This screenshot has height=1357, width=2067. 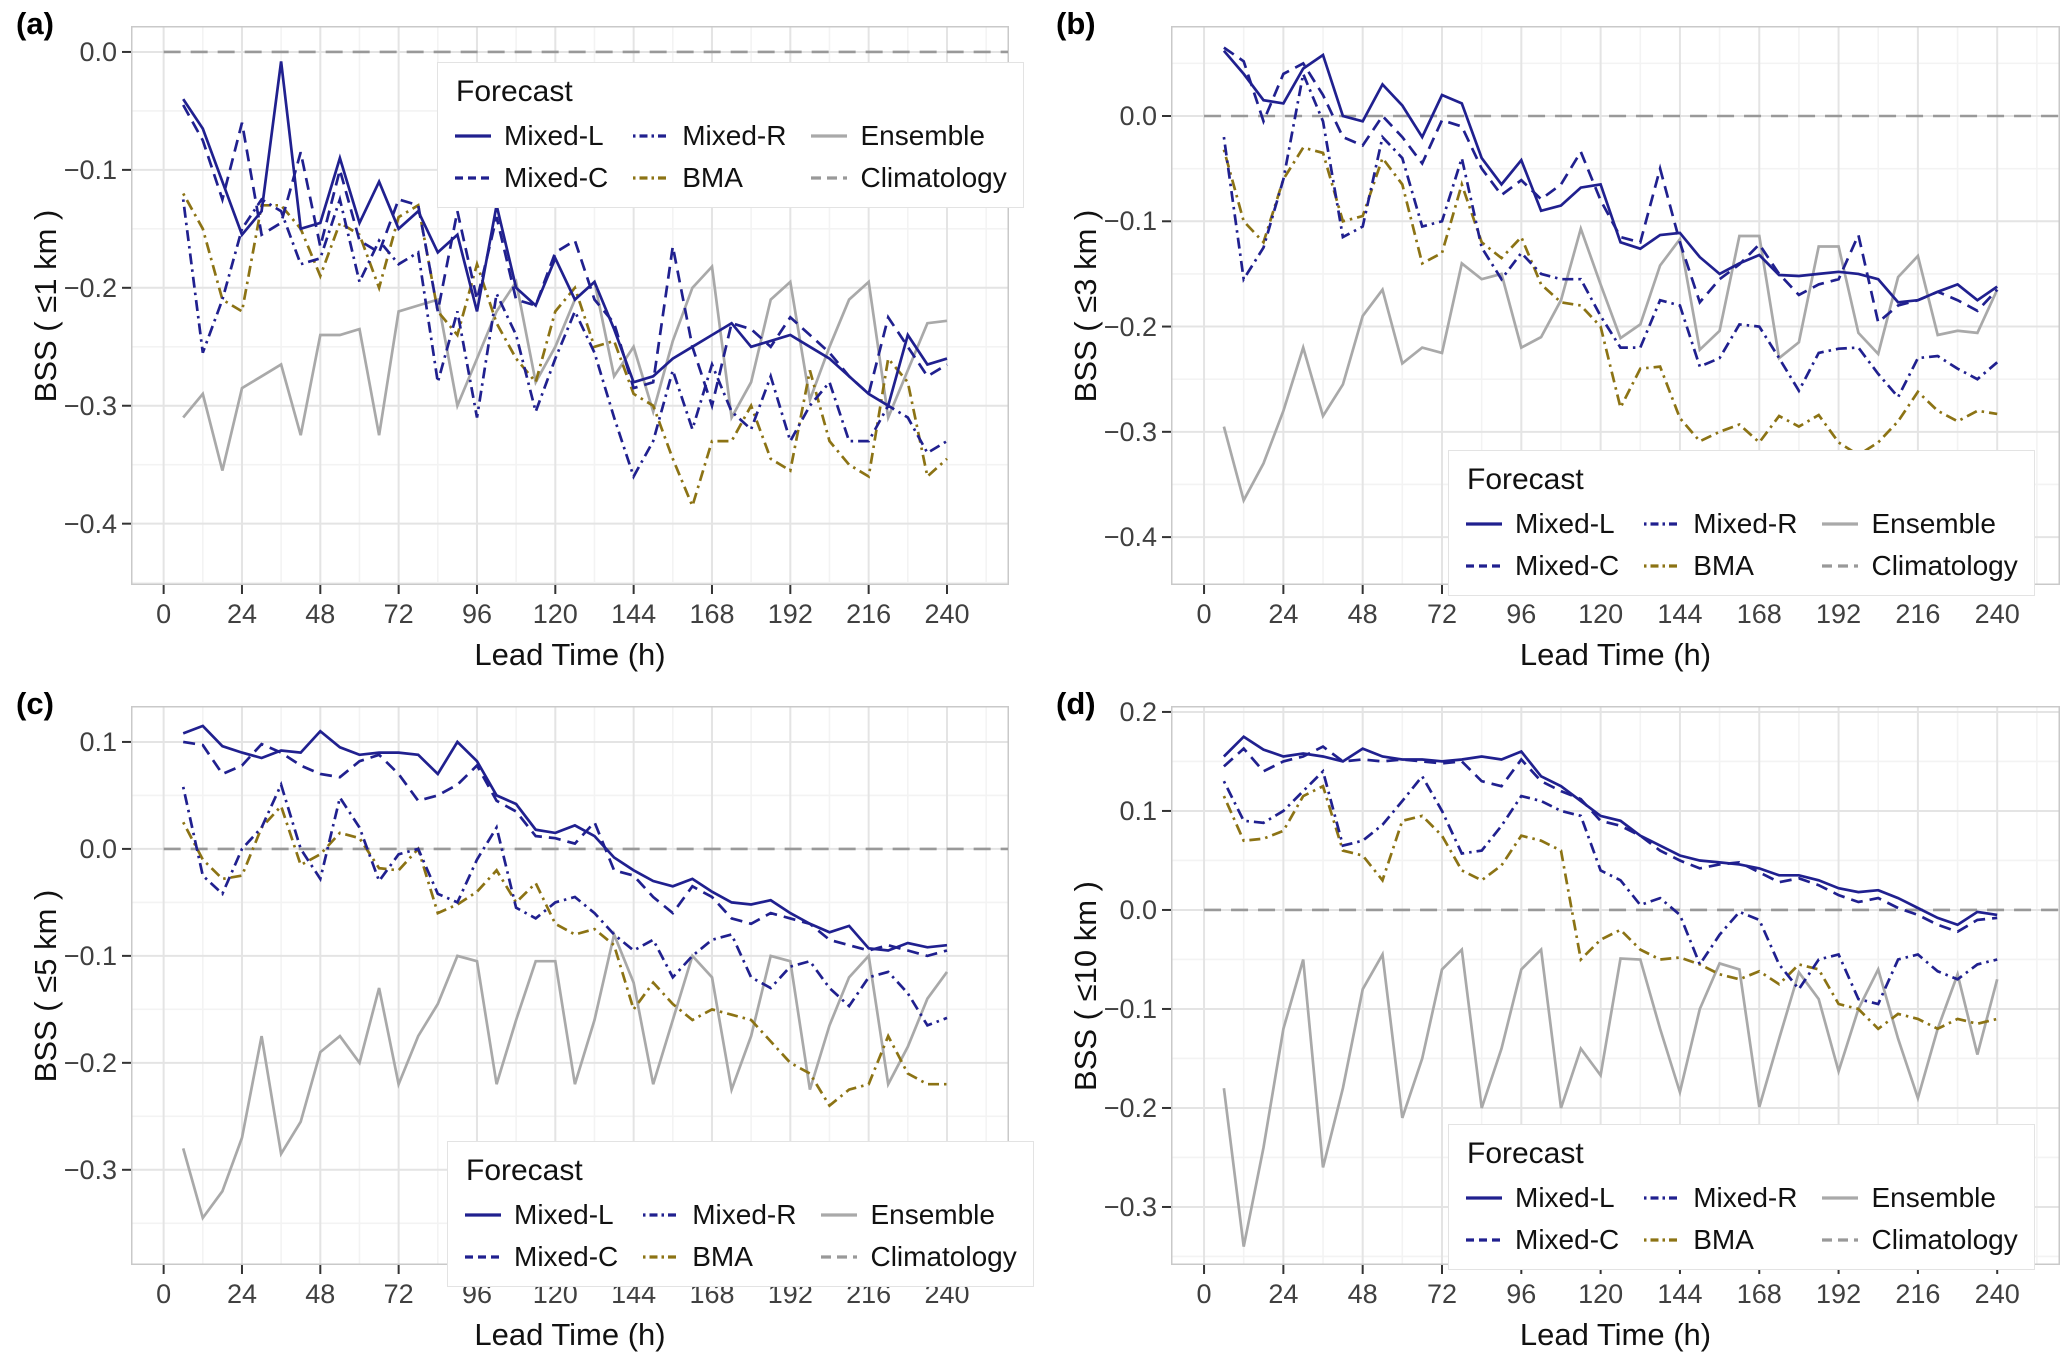 I want to click on y-axis-title-d: BSS ( ≤10 km ), so click(x=1085, y=985).